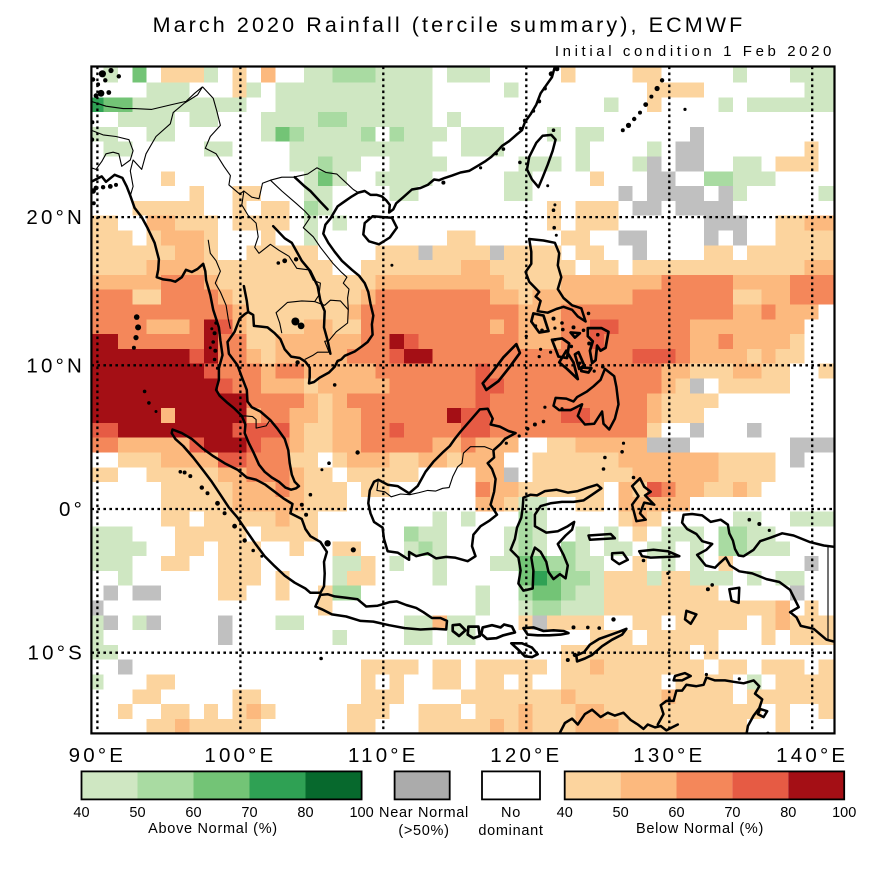 The height and width of the screenshot is (879, 893). What do you see at coordinates (383, 755) in the screenshot?
I see `svg-text: 110°E` at bounding box center [383, 755].